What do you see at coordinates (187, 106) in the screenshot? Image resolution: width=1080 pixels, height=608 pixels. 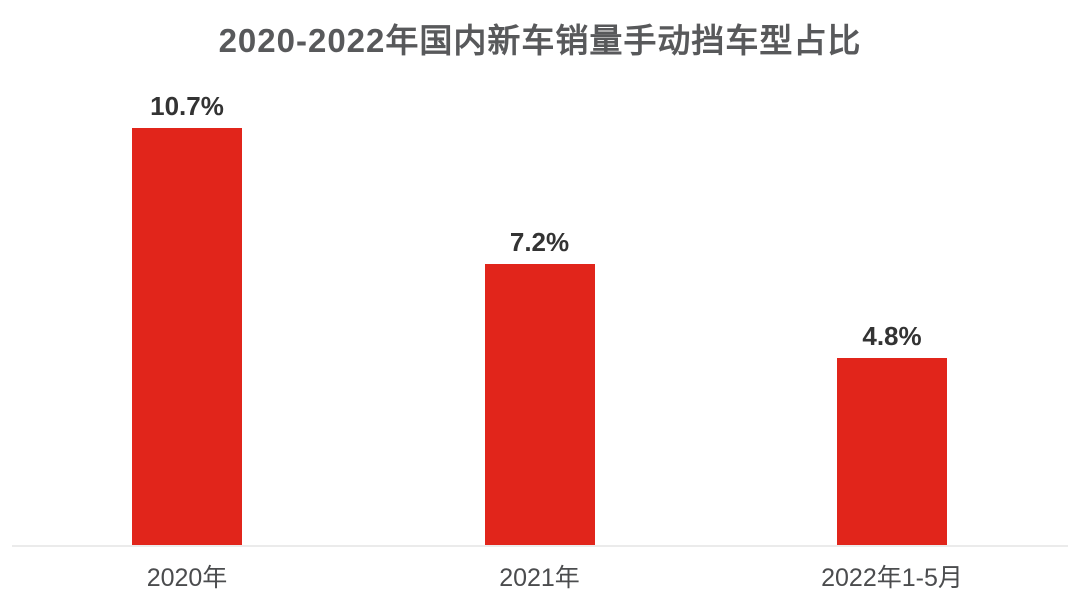 I see `value-label: 10.7%` at bounding box center [187, 106].